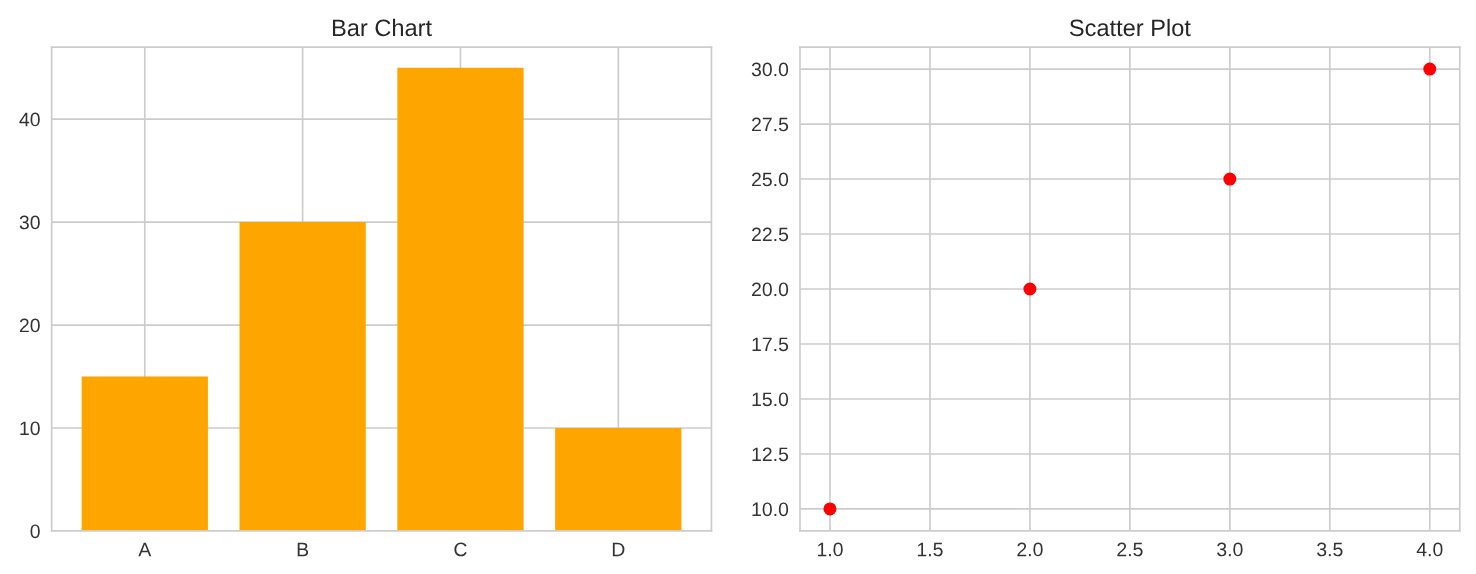 The width and height of the screenshot is (1476, 574). Describe the element at coordinates (770, 344) in the screenshot. I see `y-tick-label: 17.5` at that location.